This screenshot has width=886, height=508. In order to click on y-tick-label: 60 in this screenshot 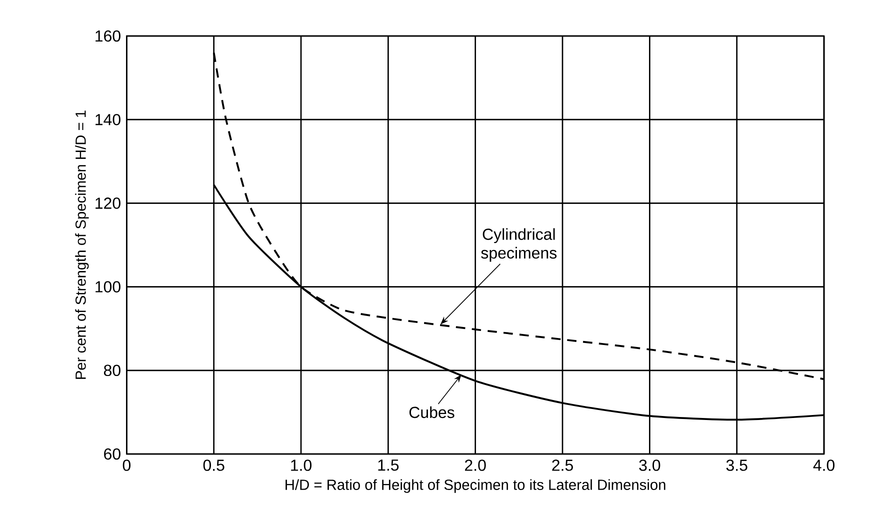, I will do `click(112, 454)`.